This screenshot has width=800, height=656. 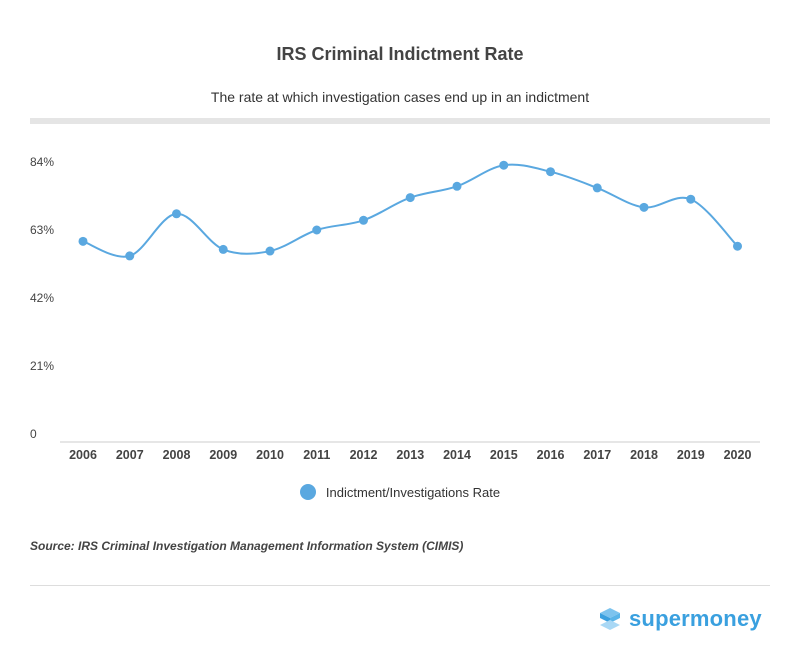 I want to click on x-tick-label: 2020, so click(x=738, y=455).